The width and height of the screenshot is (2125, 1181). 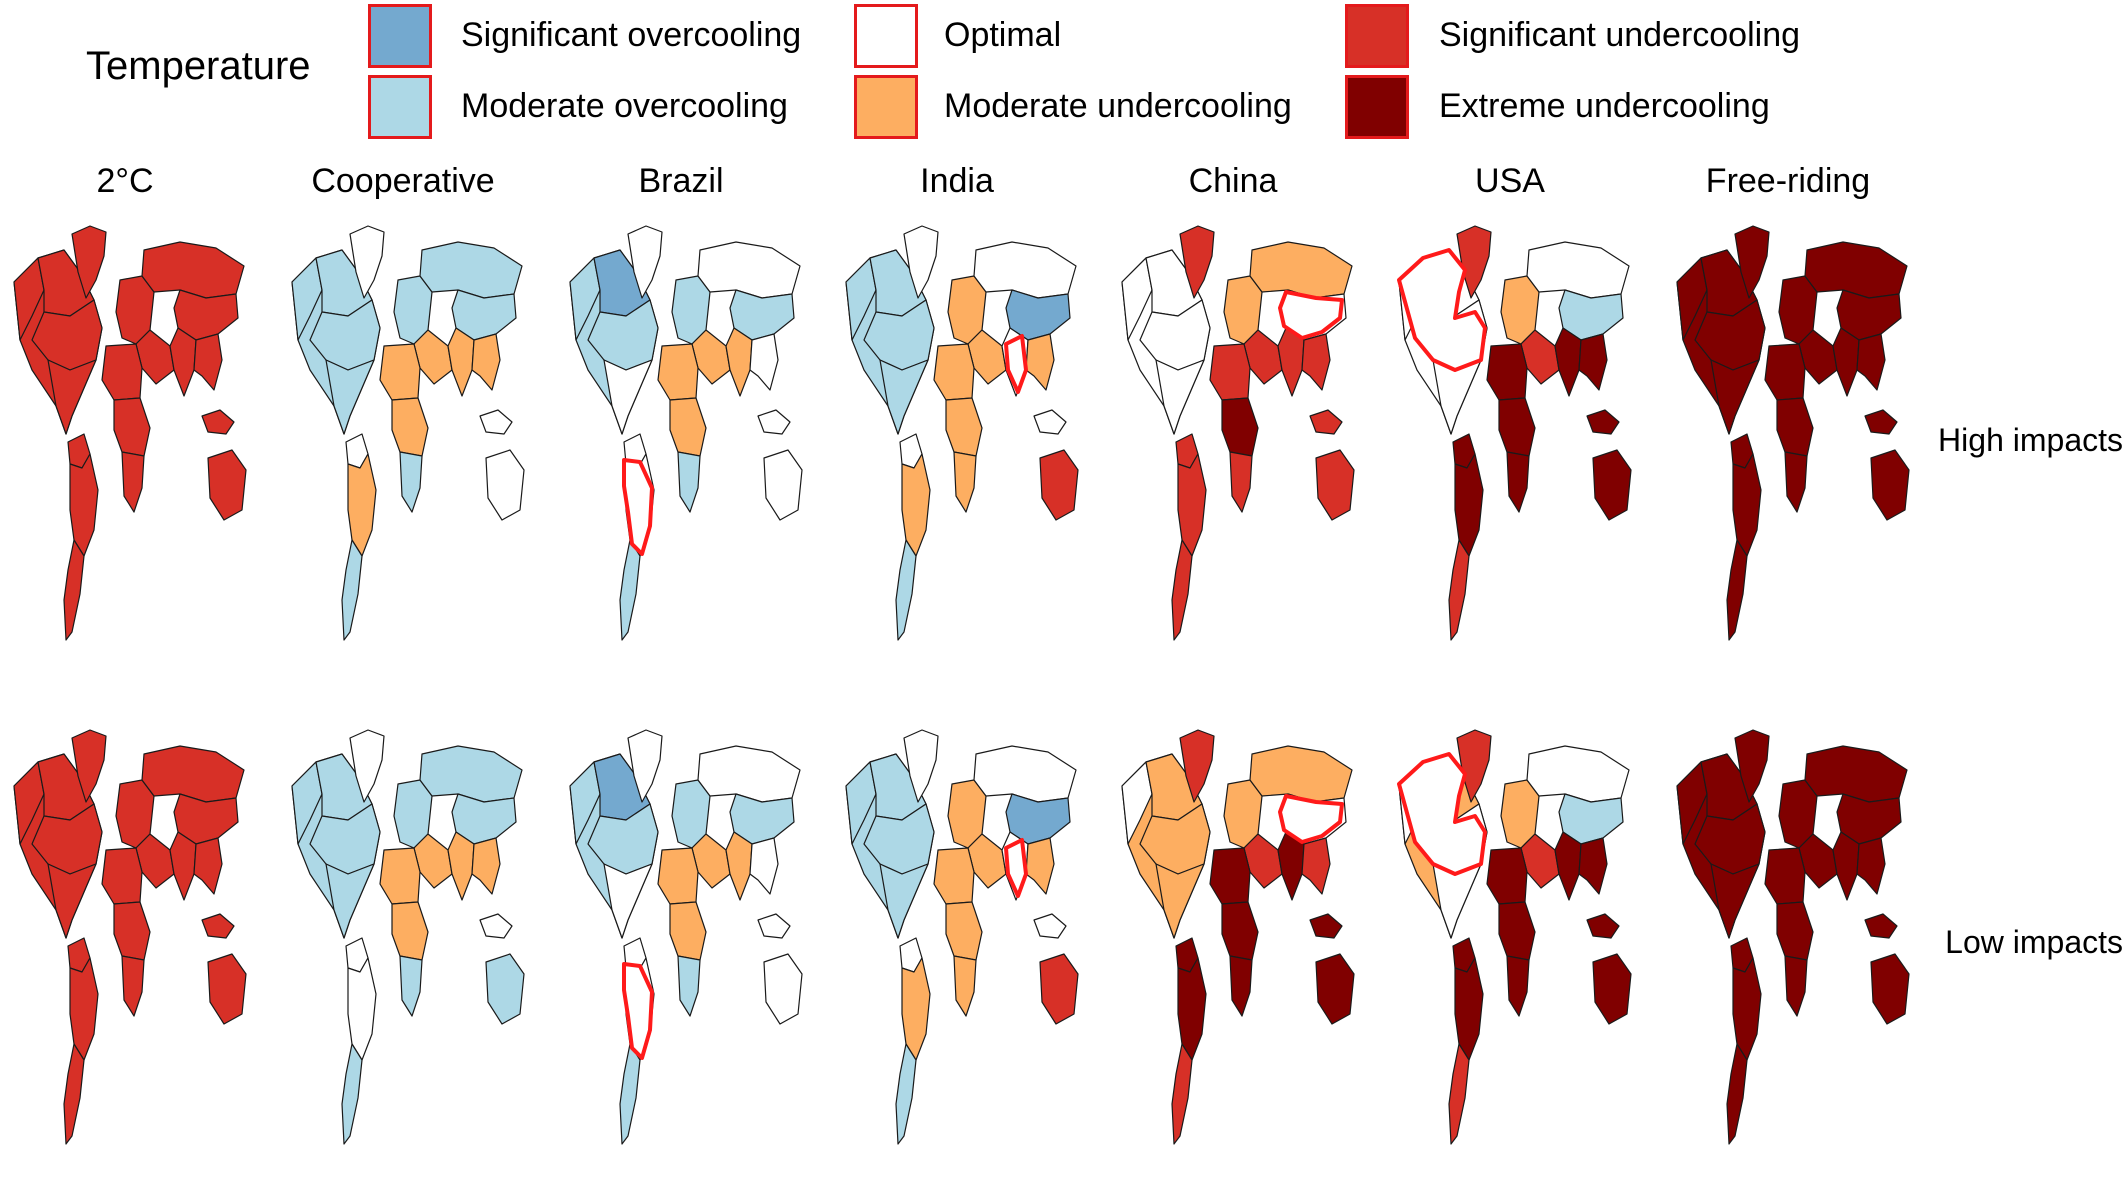 I want to click on highlight-outline-usa, so click(x=1442, y=814).